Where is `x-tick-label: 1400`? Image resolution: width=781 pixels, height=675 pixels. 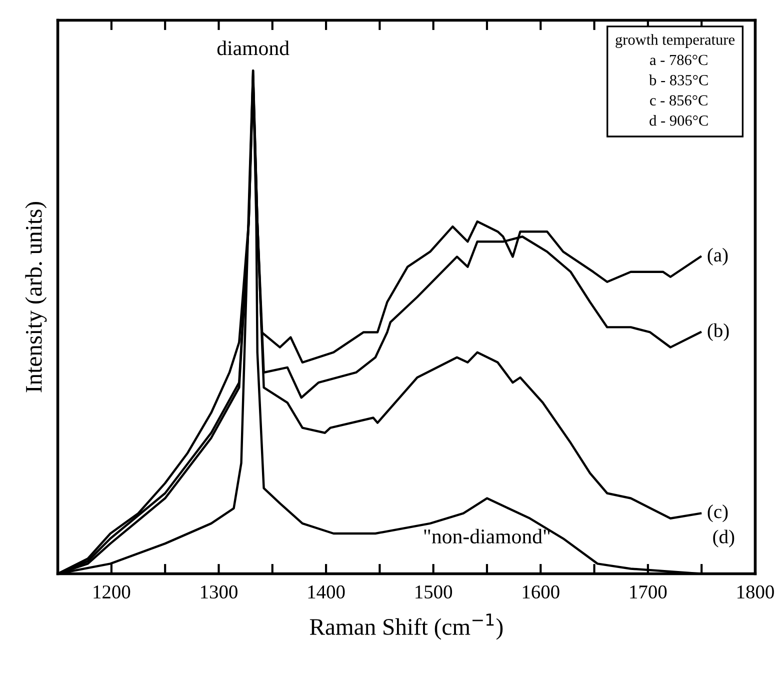 x-tick-label: 1400 is located at coordinates (326, 592).